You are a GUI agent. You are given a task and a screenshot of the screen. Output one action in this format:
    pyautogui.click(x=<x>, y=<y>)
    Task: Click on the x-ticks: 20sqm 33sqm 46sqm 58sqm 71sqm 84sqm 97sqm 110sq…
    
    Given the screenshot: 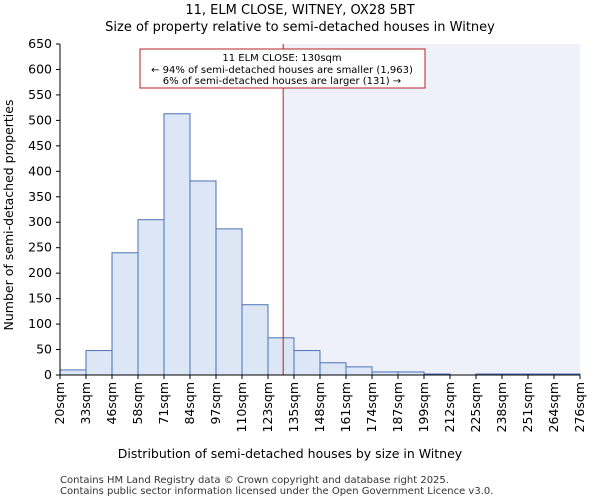 What is the action you would take?
    pyautogui.click(x=319, y=403)
    